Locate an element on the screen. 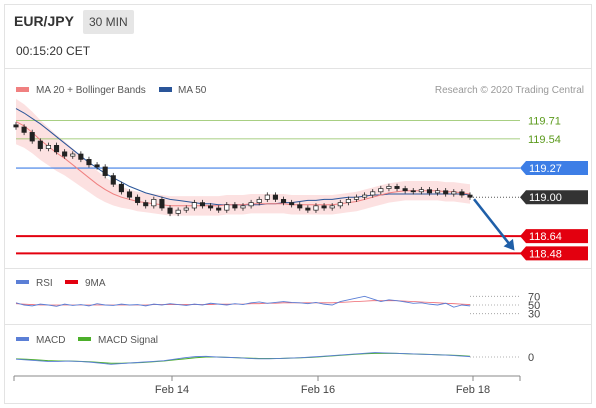 The image size is (596, 408). copyright-text: Research © 2020 Trading Central is located at coordinates (509, 90).